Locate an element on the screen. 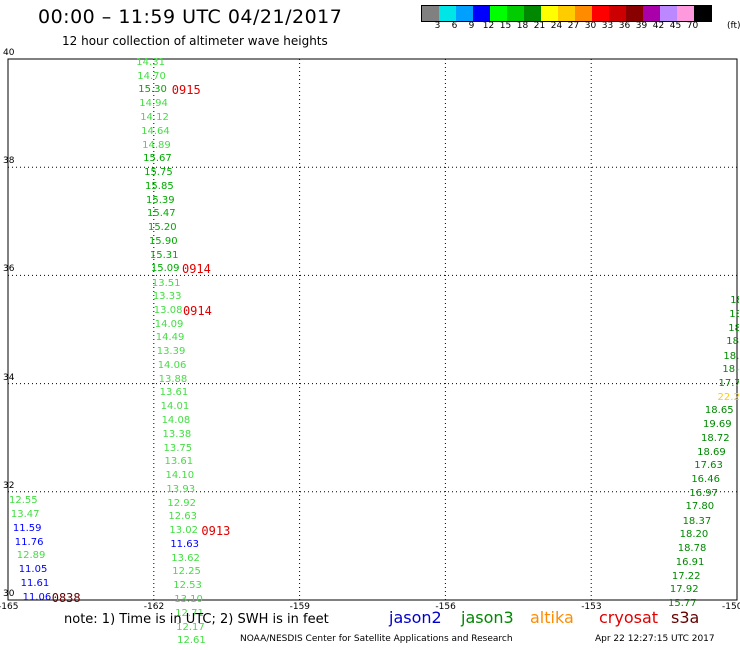 The image size is (740, 650). wave-height-value: 15.90 is located at coordinates (163, 241).